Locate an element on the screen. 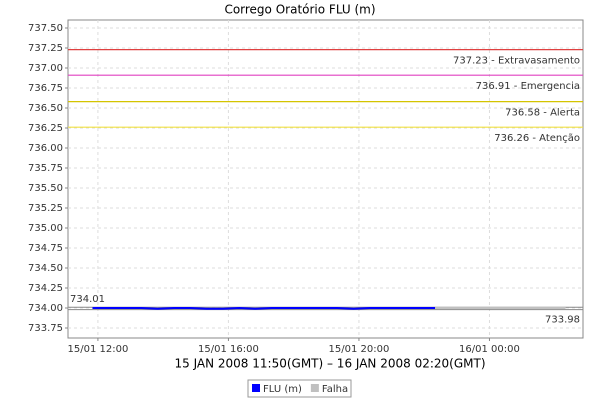 This screenshot has width=600, height=400. chart-title: Corrego Oratório FLU (m) is located at coordinates (299, 10).